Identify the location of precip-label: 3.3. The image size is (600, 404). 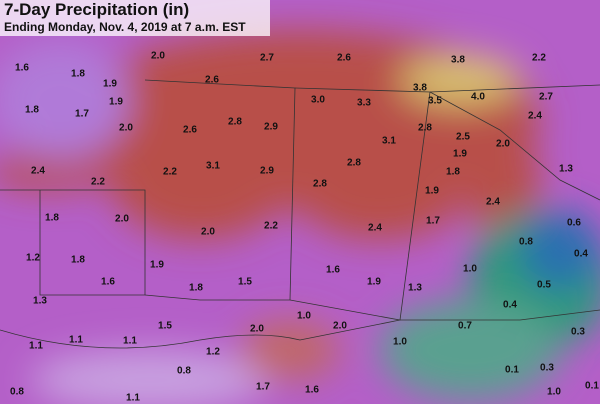
(364, 103).